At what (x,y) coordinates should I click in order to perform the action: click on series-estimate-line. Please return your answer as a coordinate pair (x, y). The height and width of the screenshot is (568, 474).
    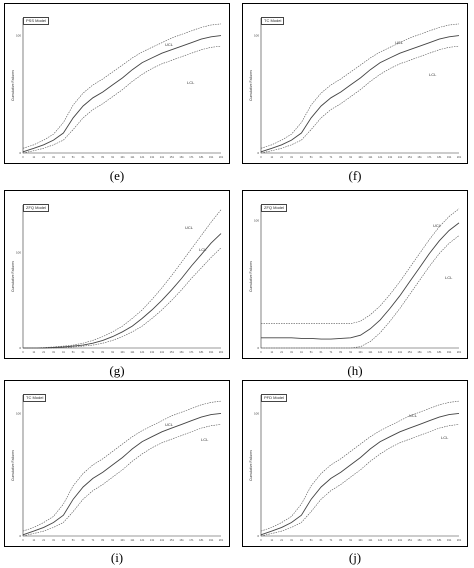
    Looking at the image, I should click on (360, 474).